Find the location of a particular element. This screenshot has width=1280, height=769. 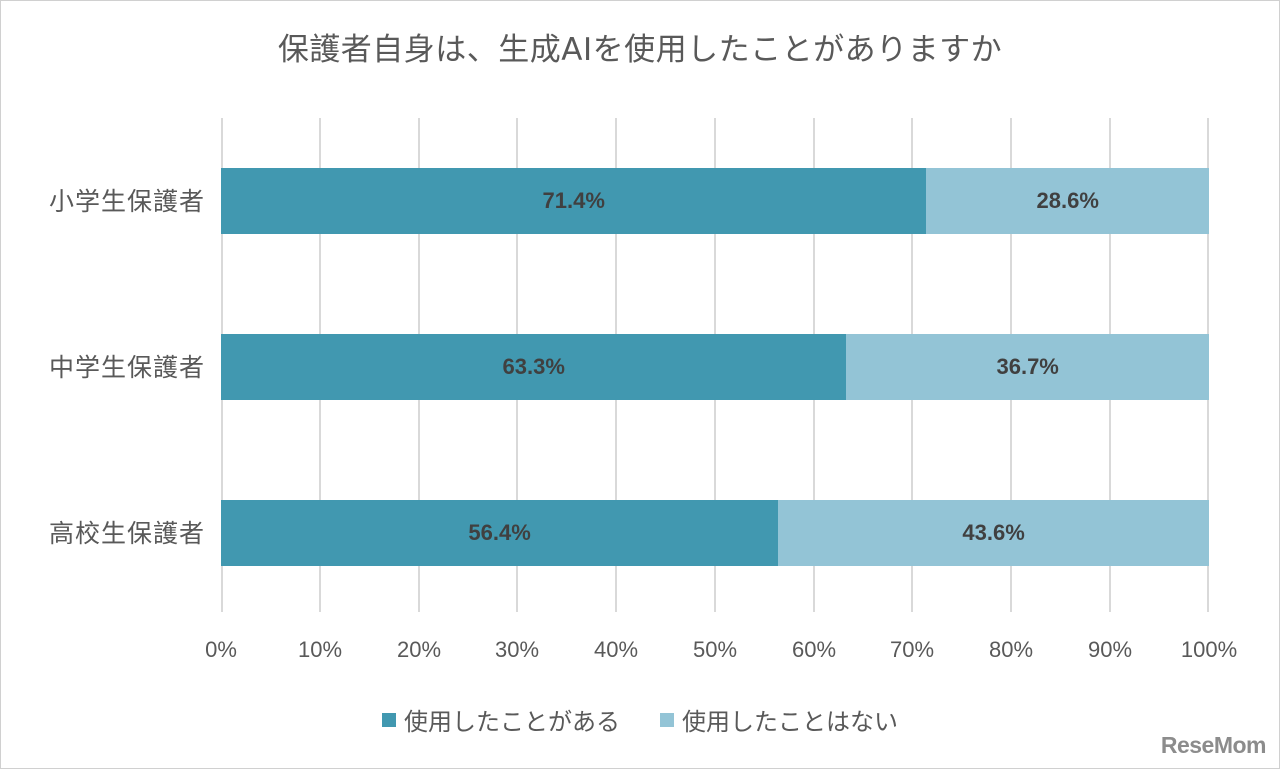

legend: 使用したことがある 使用したことはない is located at coordinates (640, 719).